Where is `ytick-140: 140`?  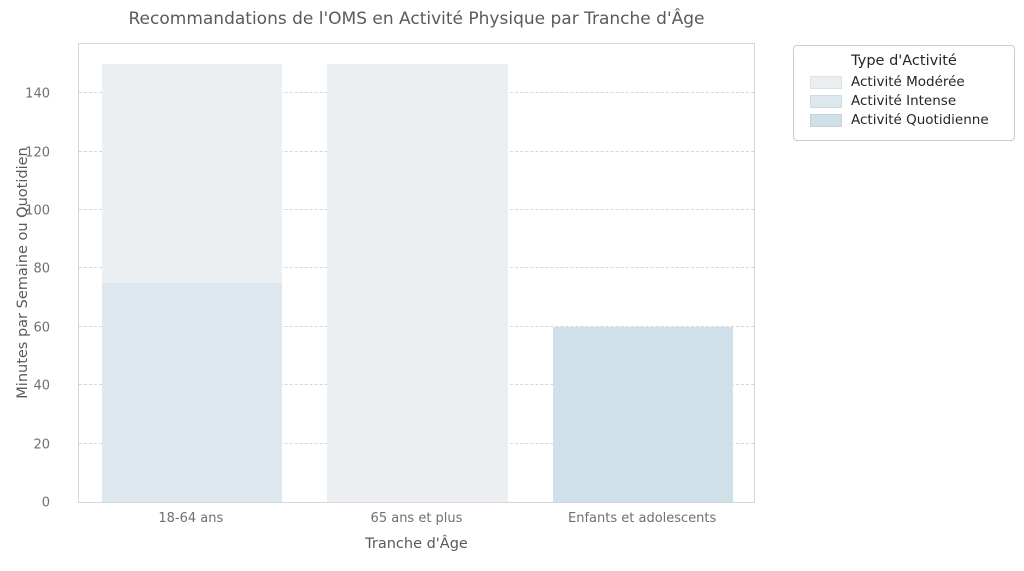 ytick-140: 140 is located at coordinates (37, 94).